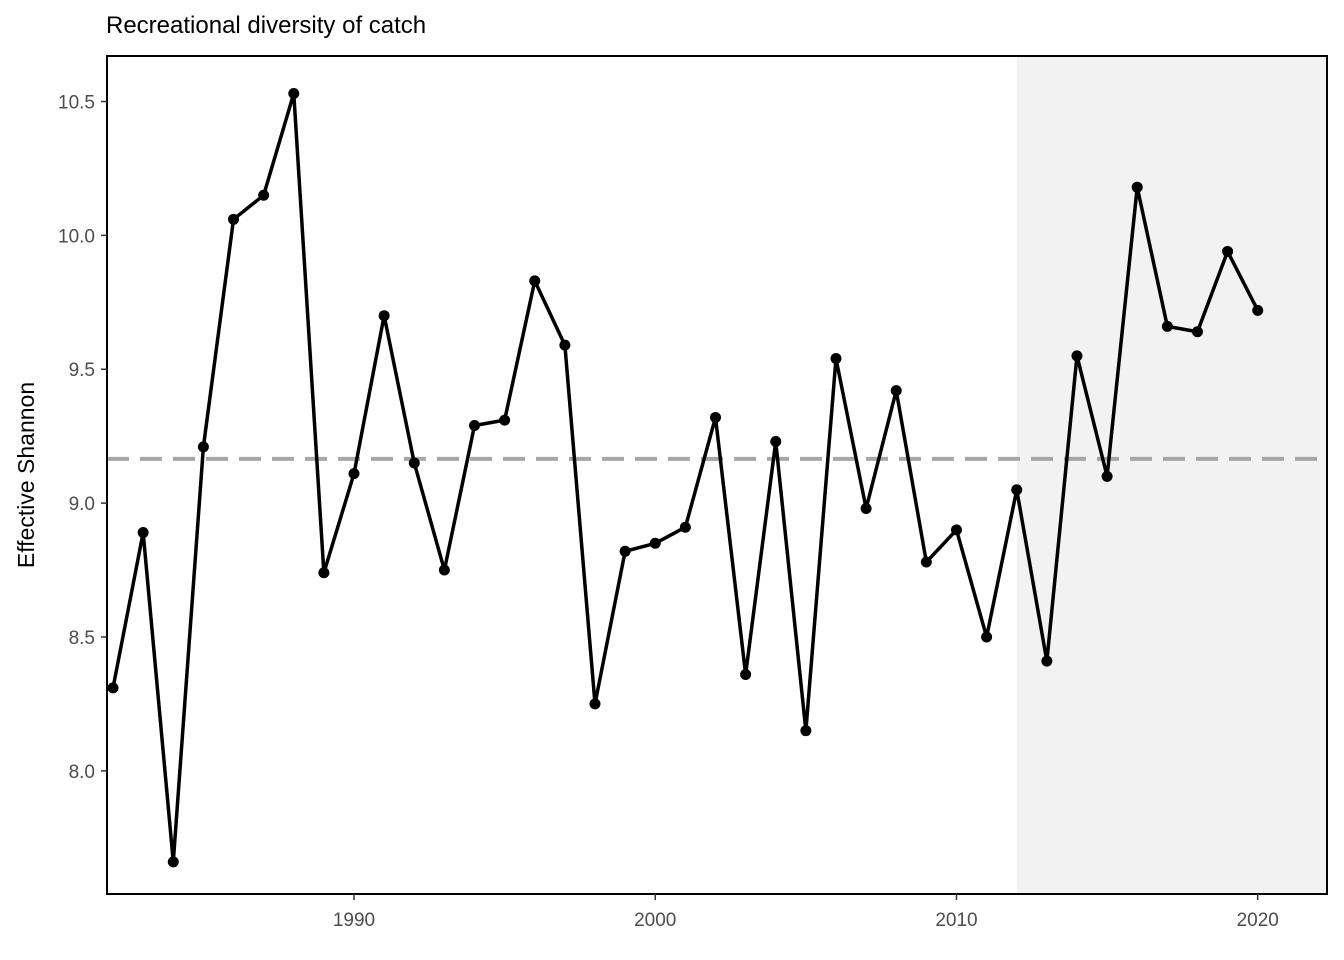  Describe the element at coordinates (76, 236) in the screenshot. I see `y-tick-label: 10.0` at that location.